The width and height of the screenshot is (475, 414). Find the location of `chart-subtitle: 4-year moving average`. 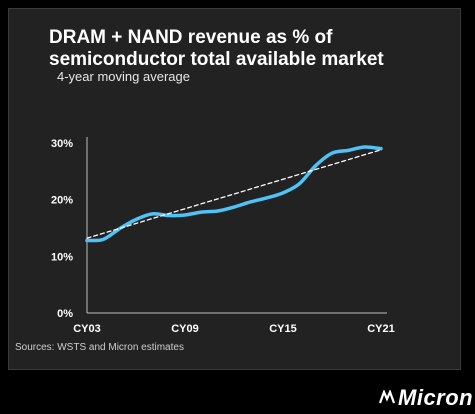

chart-subtitle: 4-year moving average is located at coordinates (123, 76).